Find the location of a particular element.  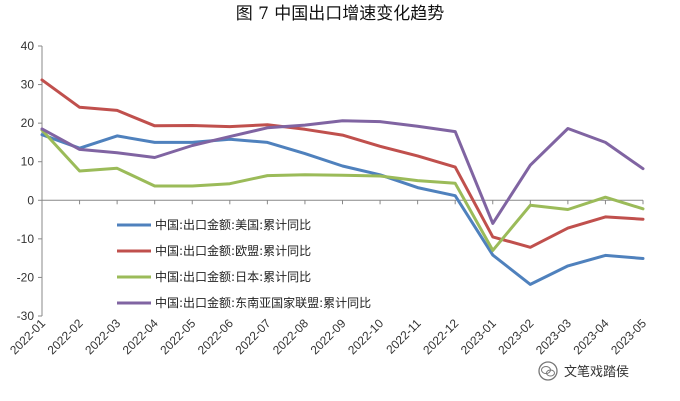

x-tick-label: 2023-05 is located at coordinates (628, 336).